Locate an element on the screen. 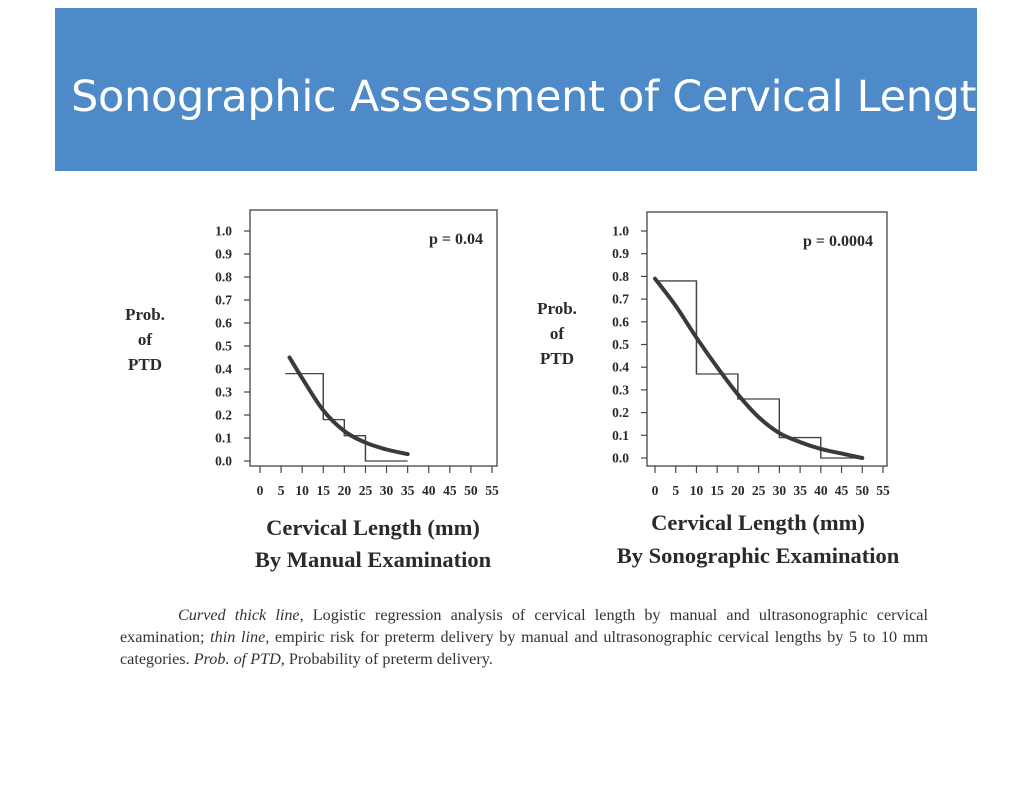 Image resolution: width=1024 pixels, height=791 pixels. p-value-annotation: p = 0.0004 is located at coordinates (838, 241).